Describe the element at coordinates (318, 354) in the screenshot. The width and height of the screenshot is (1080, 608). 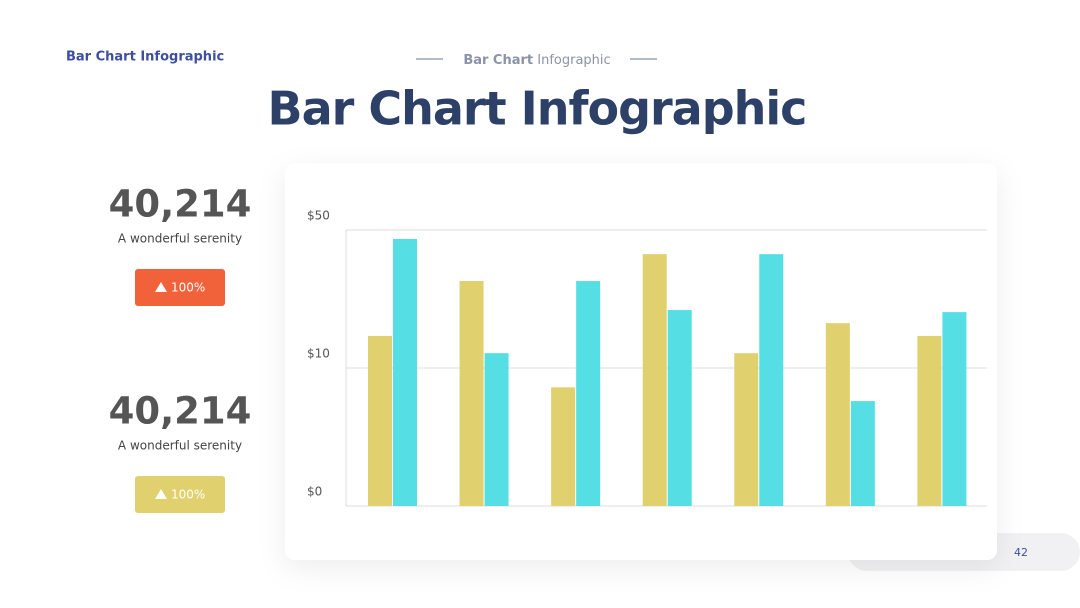
I see `y-tick-label: $10` at that location.